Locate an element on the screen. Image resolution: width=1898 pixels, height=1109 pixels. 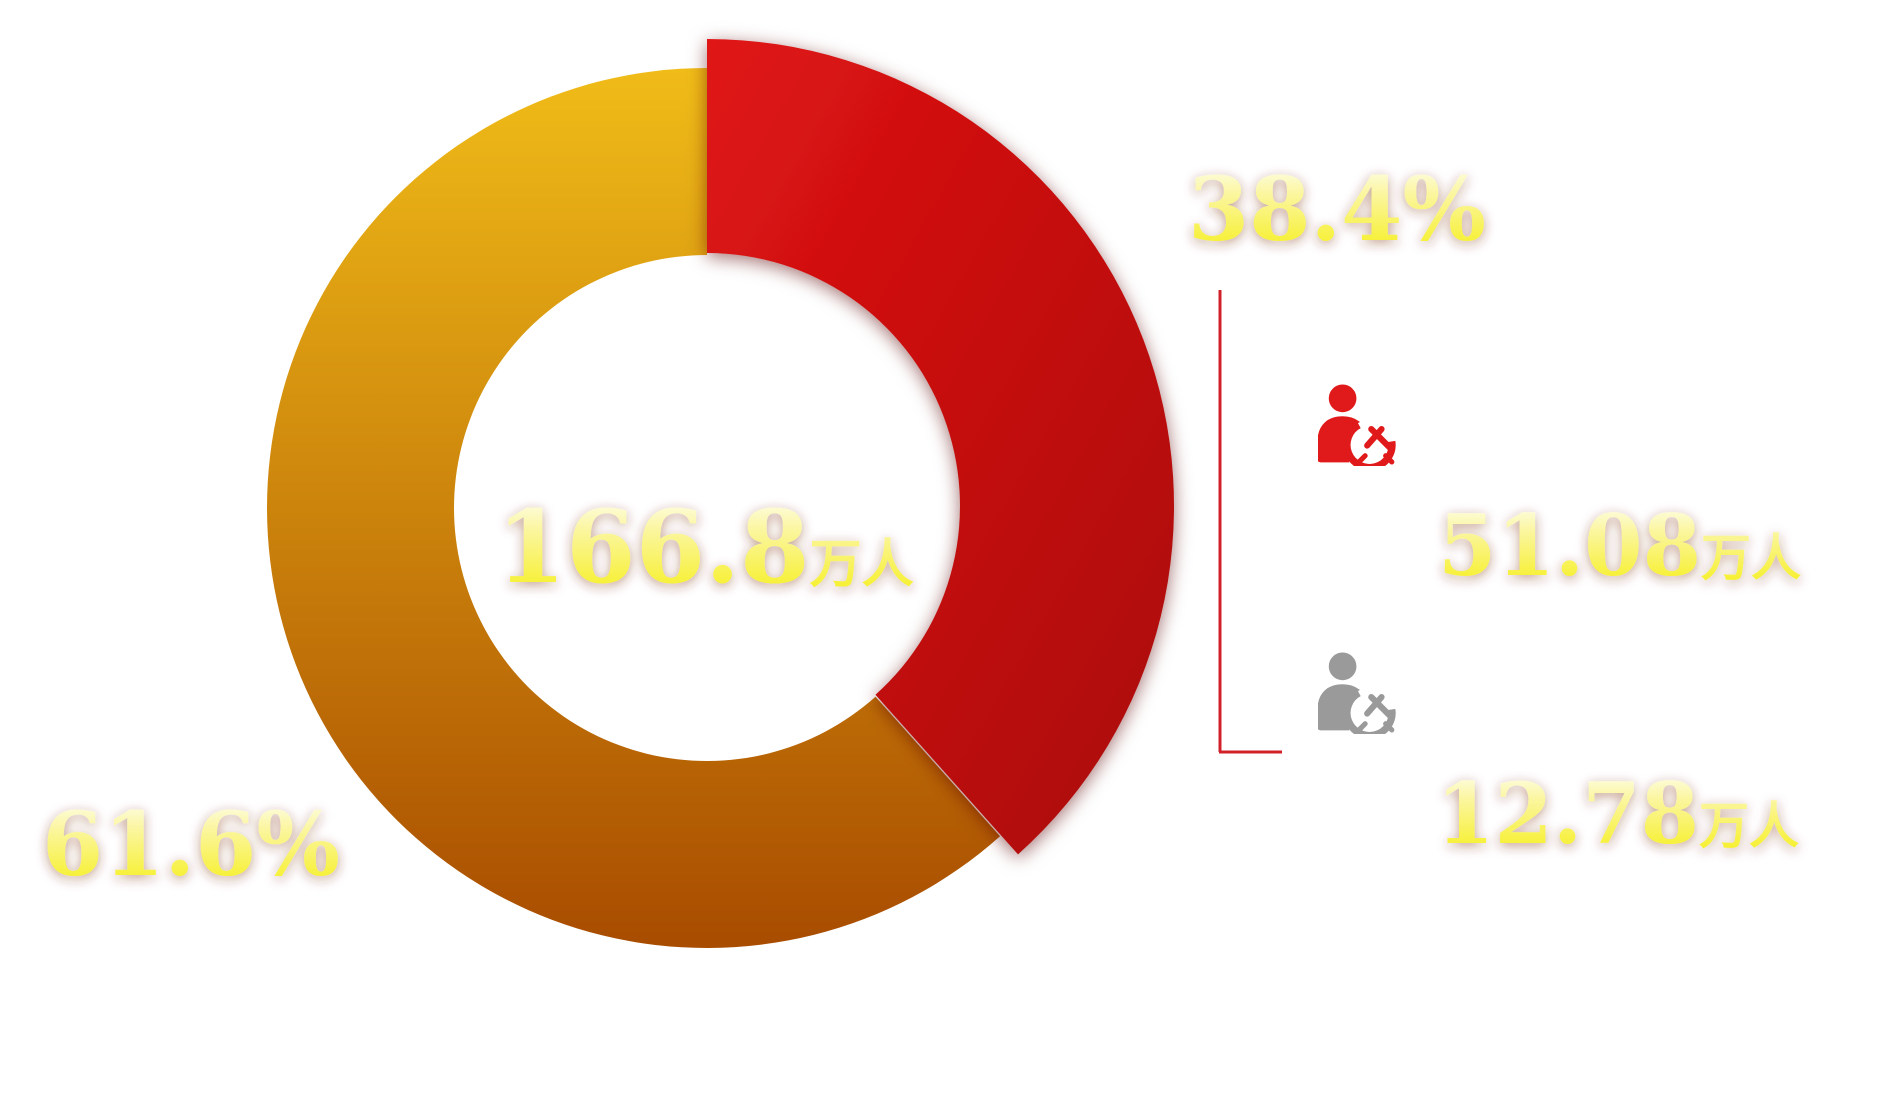
slice-label-highlight: 38.4% is located at coordinates (1337, 209).